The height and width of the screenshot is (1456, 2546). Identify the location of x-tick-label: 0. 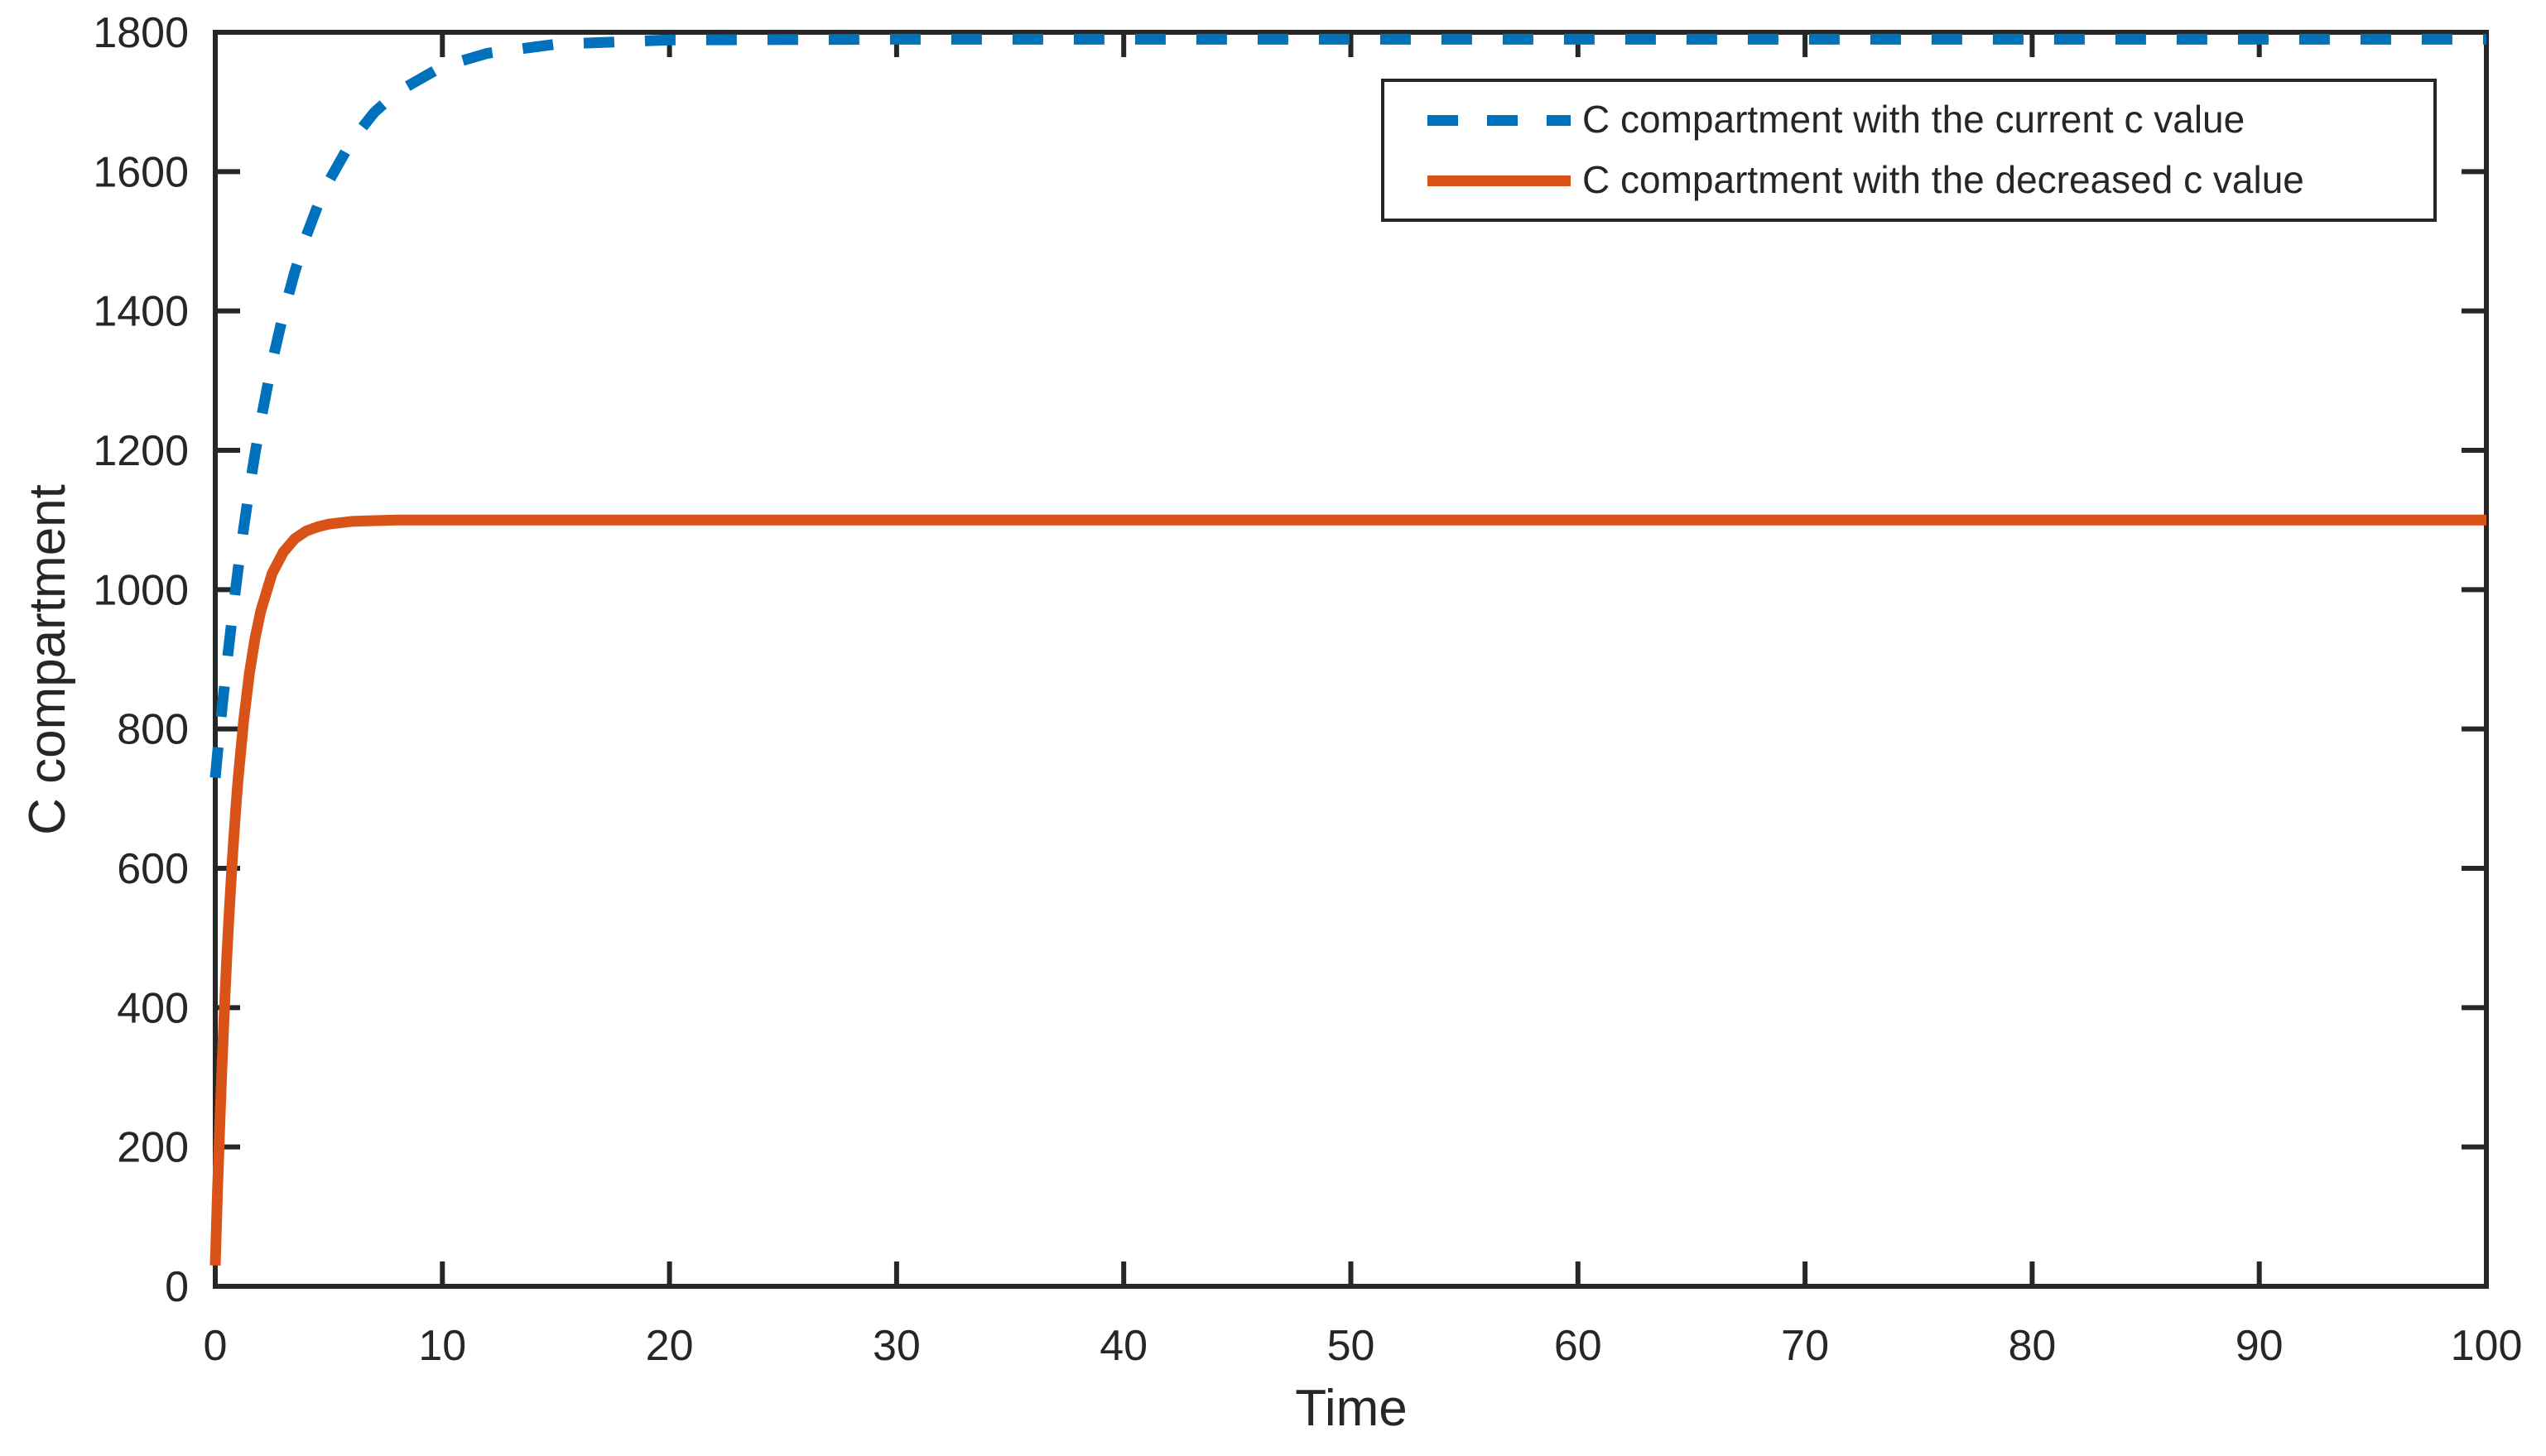
(216, 1346).